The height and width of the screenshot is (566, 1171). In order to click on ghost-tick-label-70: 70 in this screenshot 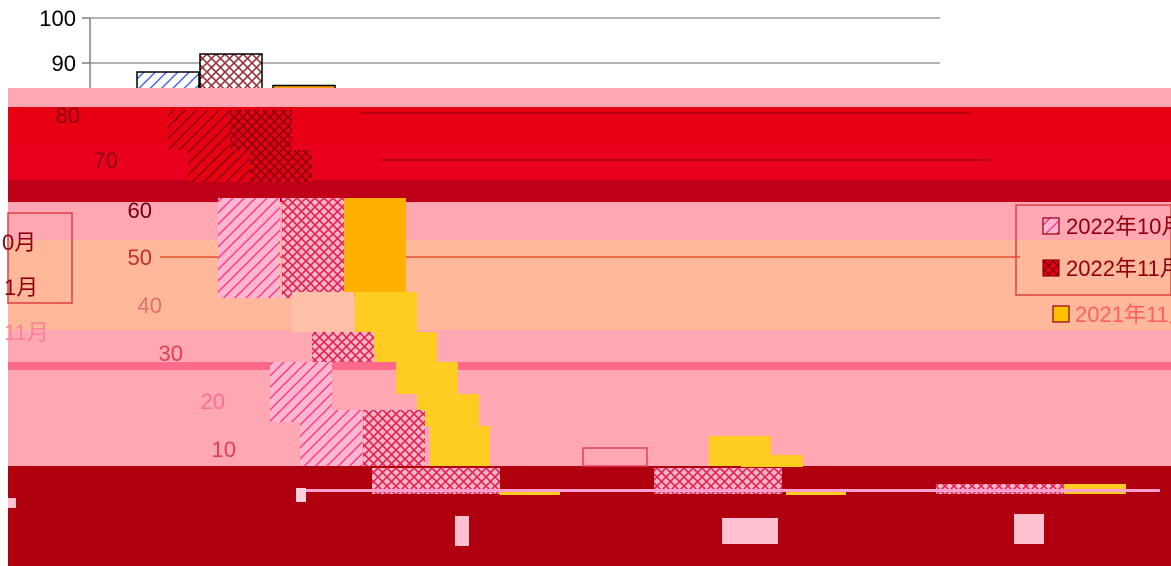, I will do `click(106, 160)`.